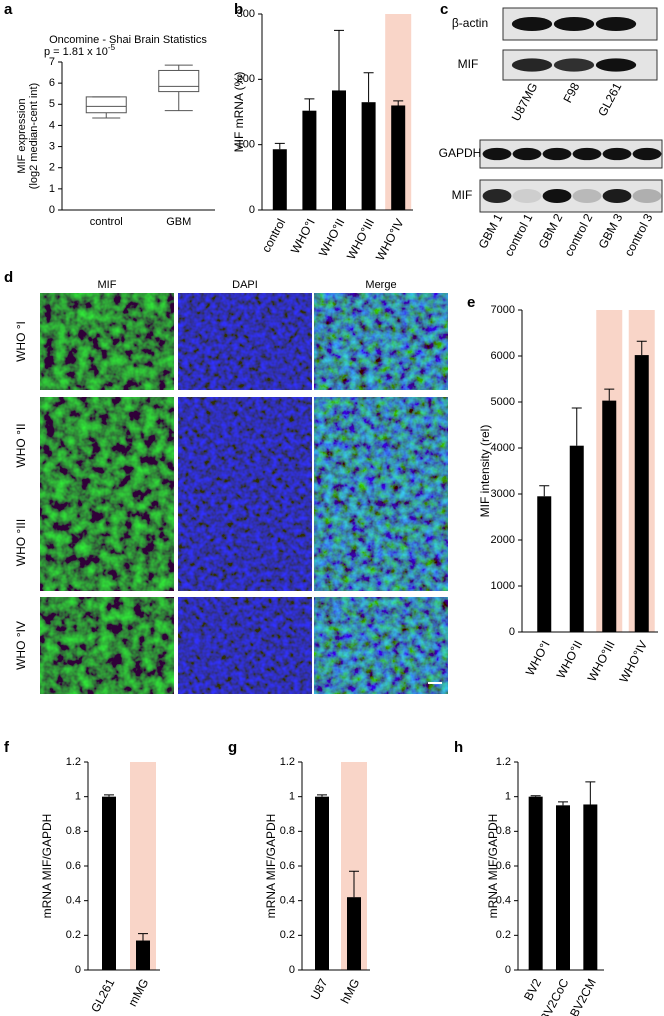 This screenshot has height=1016, width=664. Describe the element at coordinates (551, 231) in the screenshot. I see `lane-label: GBM 2` at that location.